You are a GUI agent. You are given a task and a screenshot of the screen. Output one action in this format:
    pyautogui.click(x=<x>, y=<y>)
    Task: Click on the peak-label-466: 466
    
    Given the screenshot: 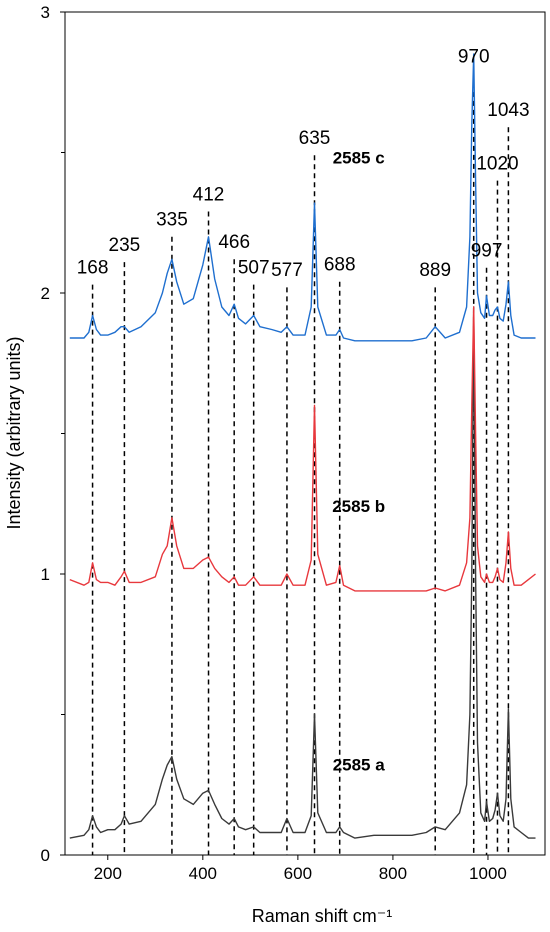 What is the action you would take?
    pyautogui.click(x=234, y=242)
    